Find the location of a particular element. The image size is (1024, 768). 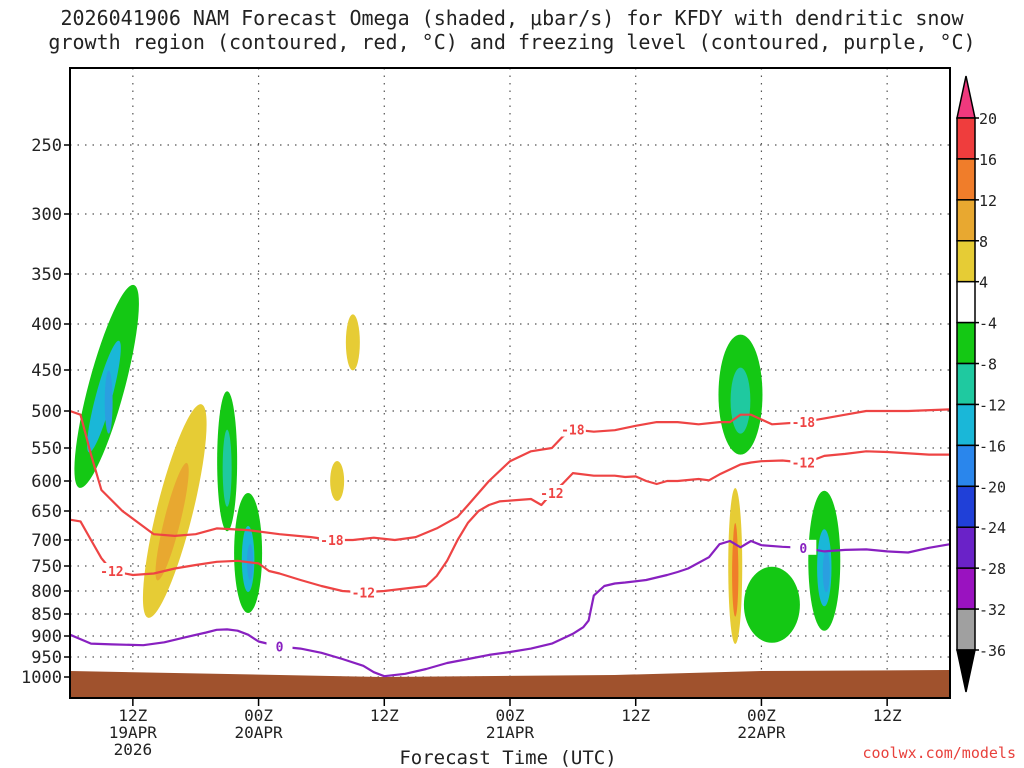

ground is located at coordinates (510, 684).